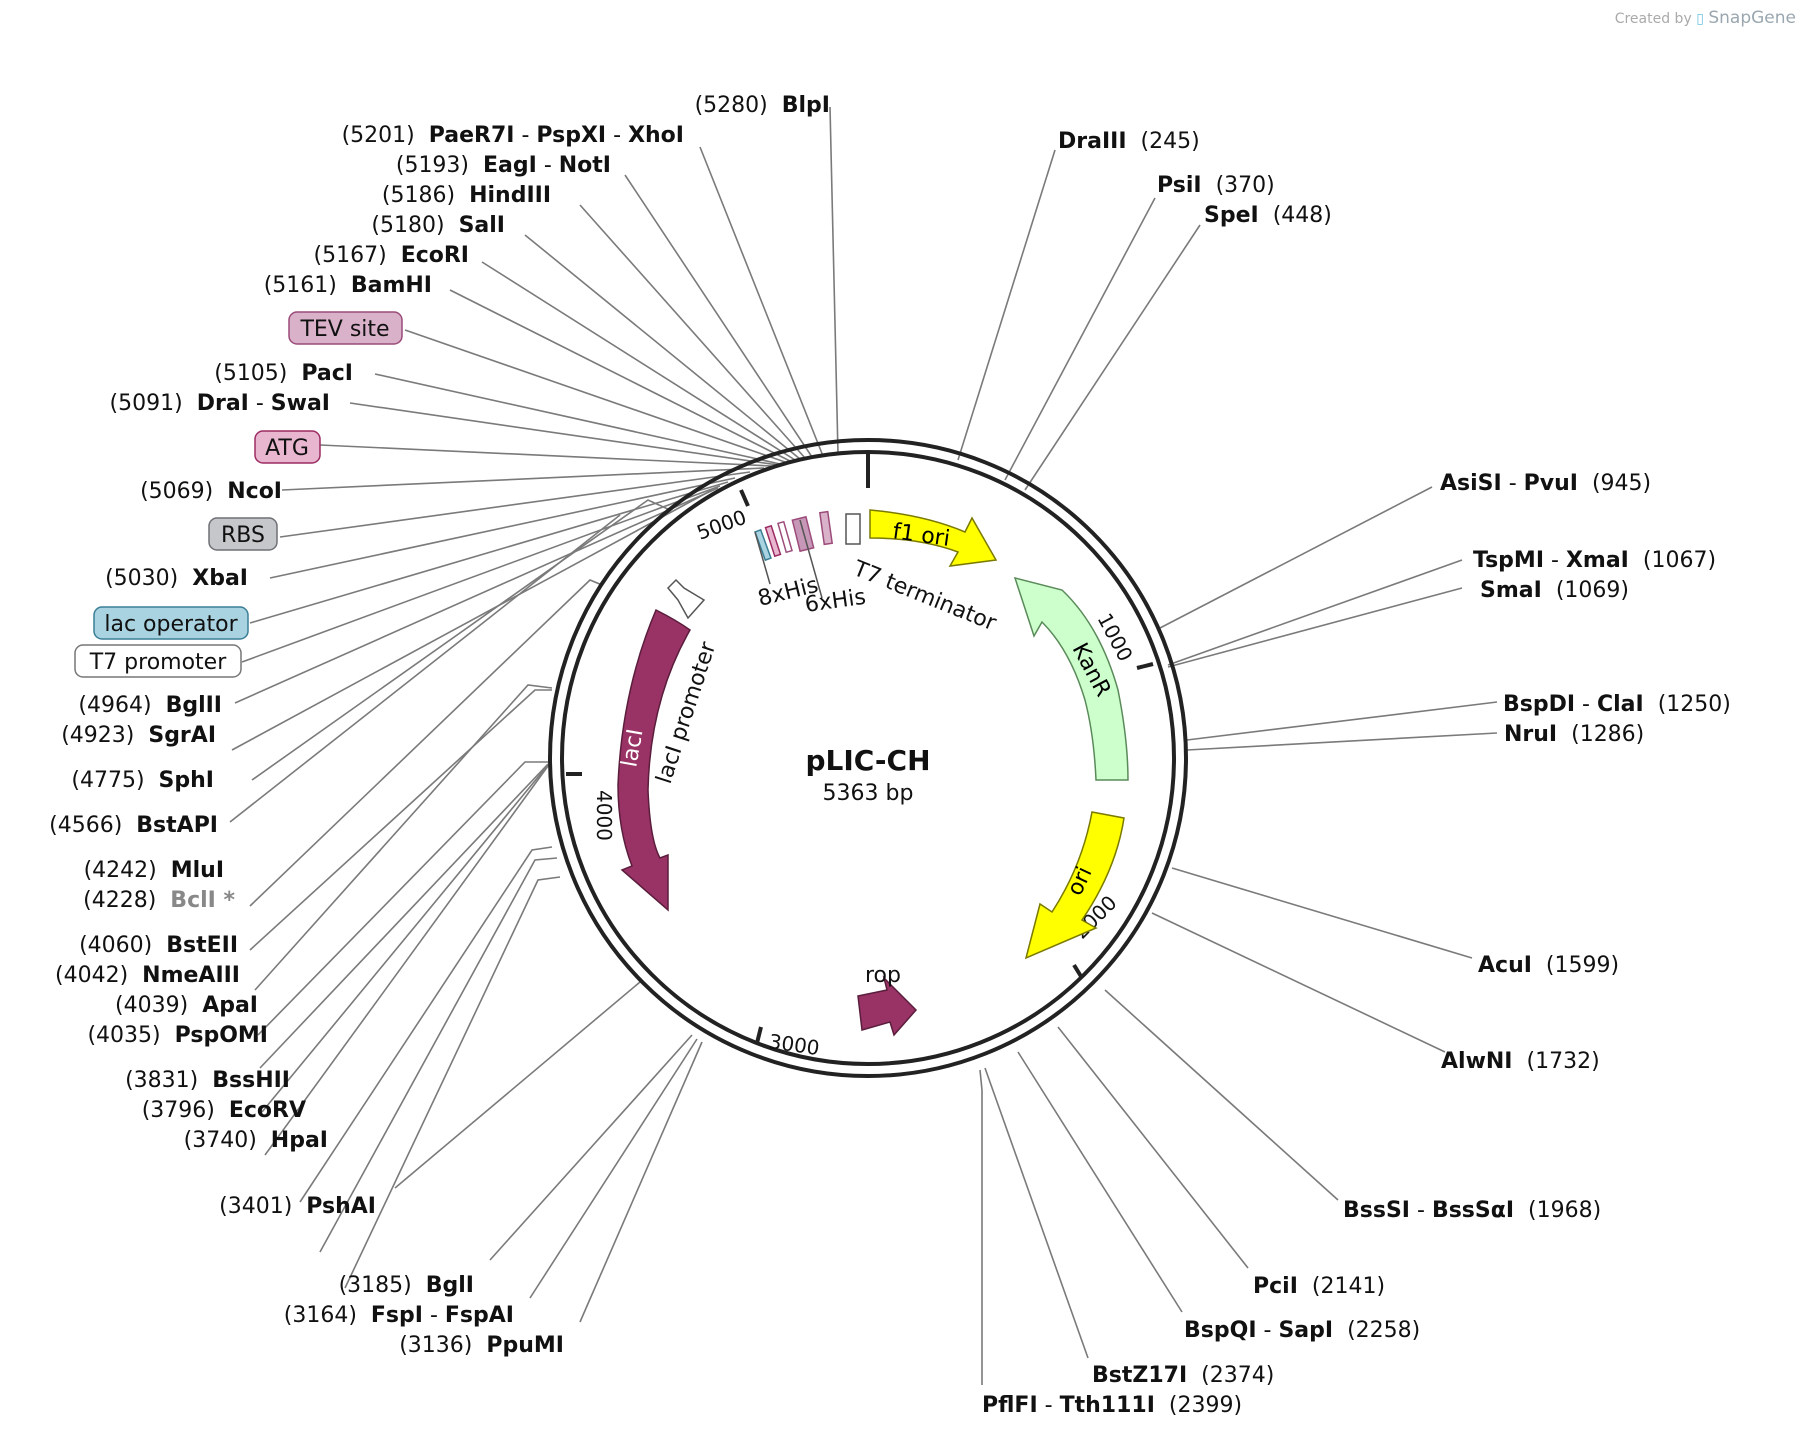  Describe the element at coordinates (1319, 1286) in the screenshot. I see `enzyme-pcii: PciI (2141)` at that location.